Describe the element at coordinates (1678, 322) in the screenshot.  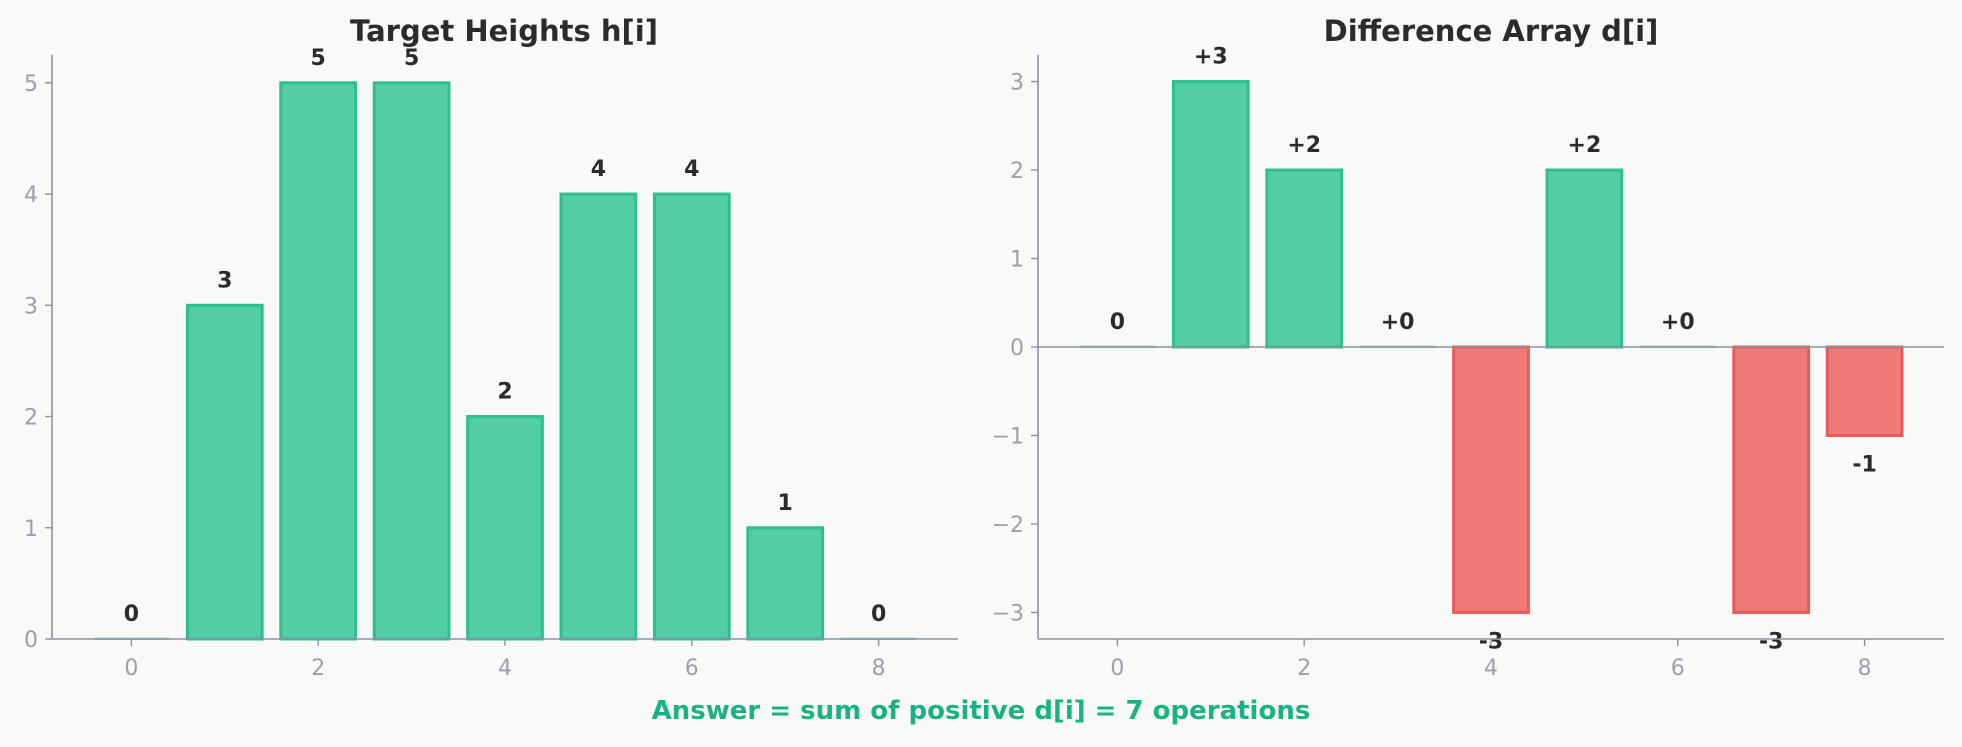
I see `data-label-difference-6: +0` at that location.